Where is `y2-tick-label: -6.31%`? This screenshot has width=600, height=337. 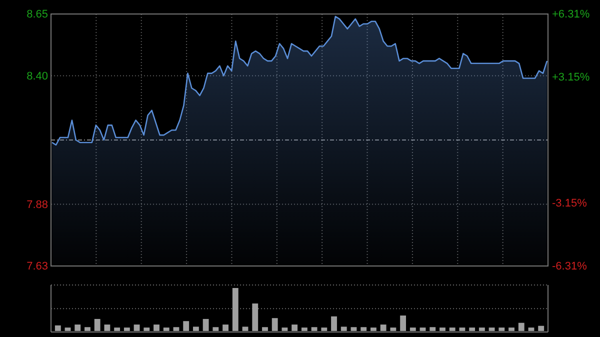
y2-tick-label: -6.31% is located at coordinates (570, 266).